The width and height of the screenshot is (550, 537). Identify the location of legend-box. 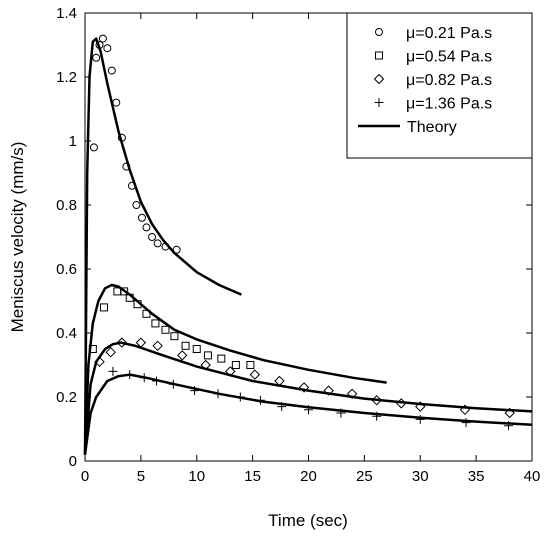
(439, 85).